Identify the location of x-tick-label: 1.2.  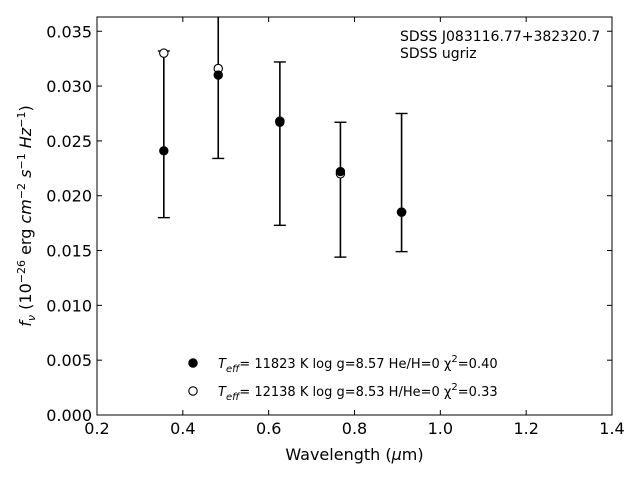
(525, 428).